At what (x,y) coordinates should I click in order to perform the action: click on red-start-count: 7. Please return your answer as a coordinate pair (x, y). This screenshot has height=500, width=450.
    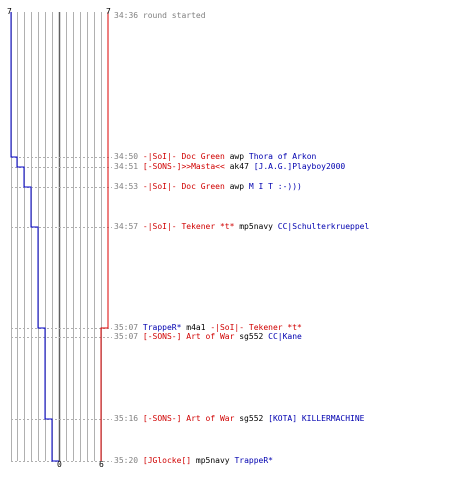
    Looking at the image, I should click on (108, 11).